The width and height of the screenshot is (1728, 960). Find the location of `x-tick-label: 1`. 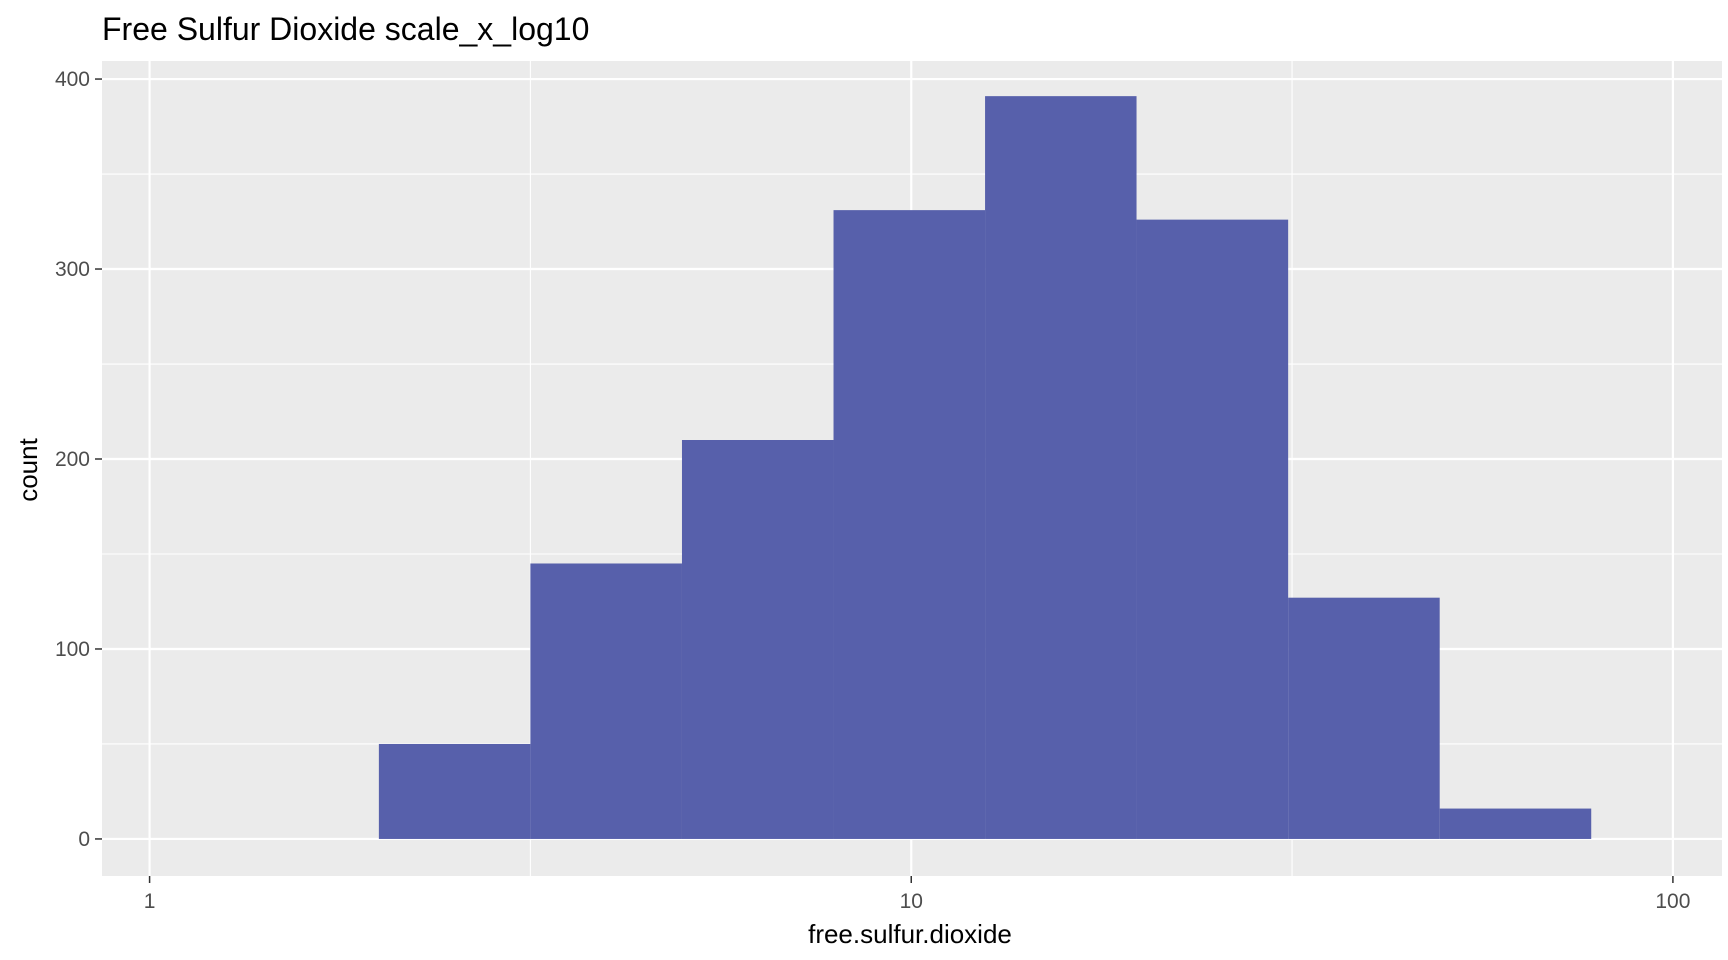

x-tick-label: 1 is located at coordinates (150, 901).